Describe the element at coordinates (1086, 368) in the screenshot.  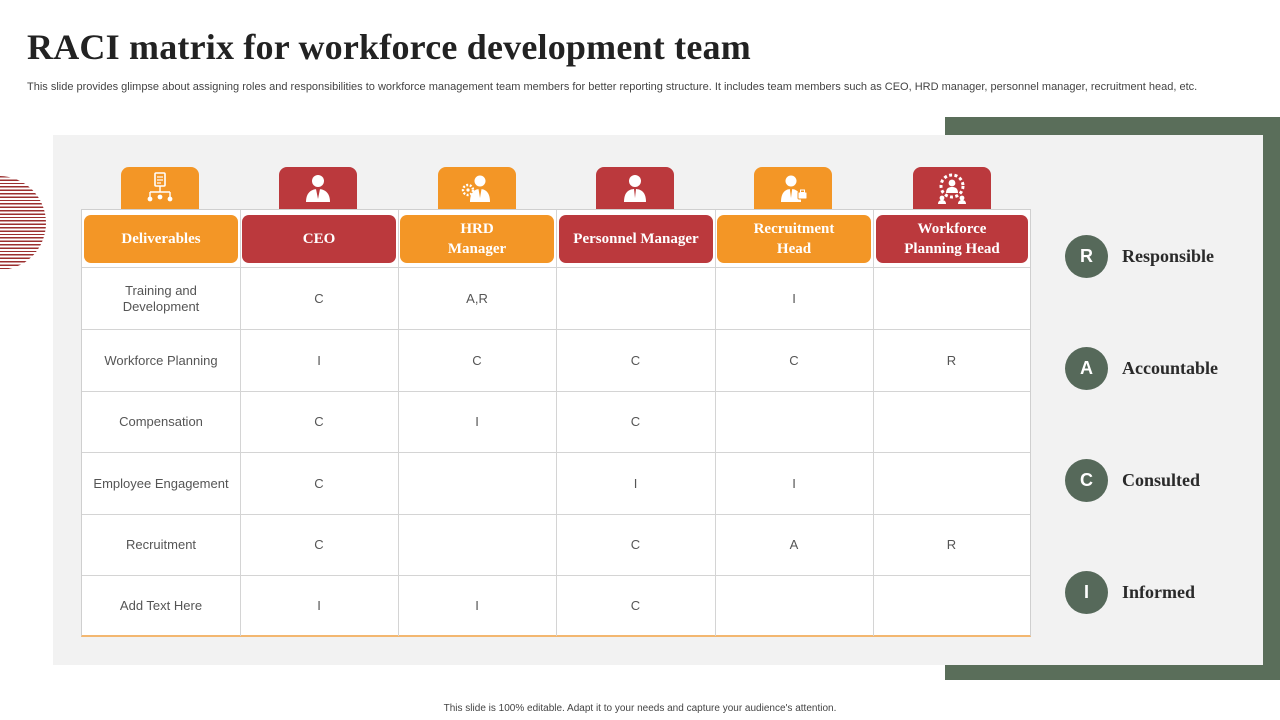
I see `legend-badge: A` at that location.